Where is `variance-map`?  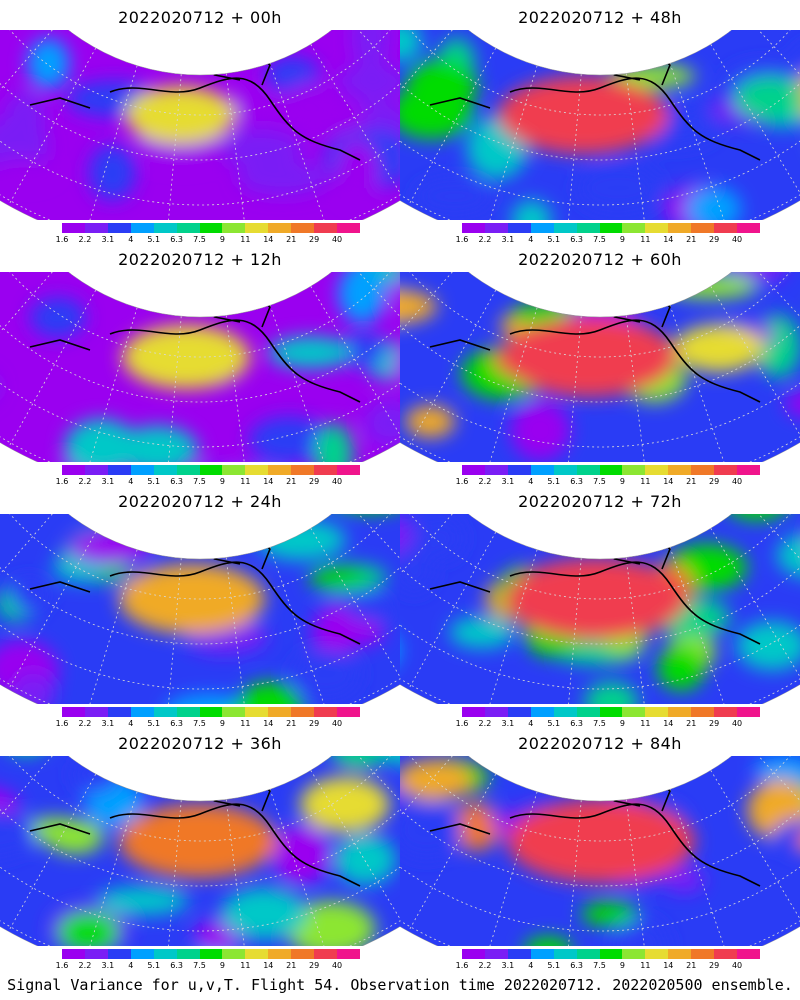 variance-map is located at coordinates (200, 367).